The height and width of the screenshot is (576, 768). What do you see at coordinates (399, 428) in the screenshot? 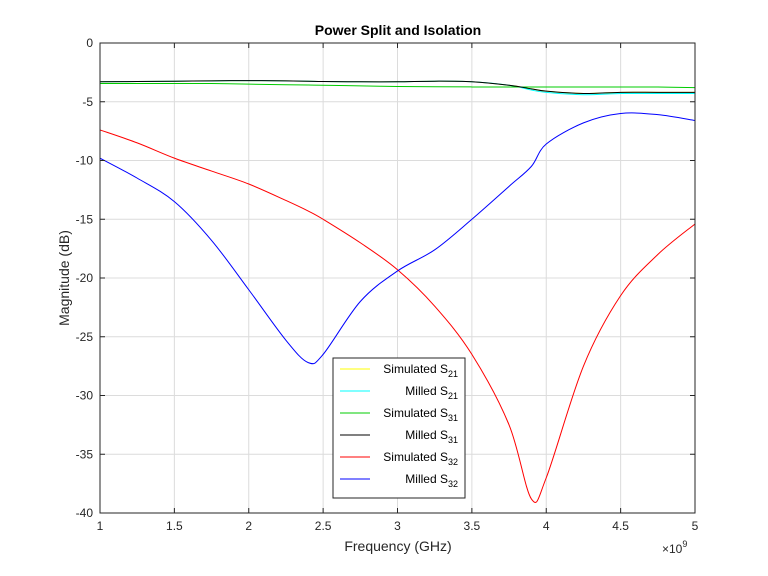
I see `legend-box` at bounding box center [399, 428].